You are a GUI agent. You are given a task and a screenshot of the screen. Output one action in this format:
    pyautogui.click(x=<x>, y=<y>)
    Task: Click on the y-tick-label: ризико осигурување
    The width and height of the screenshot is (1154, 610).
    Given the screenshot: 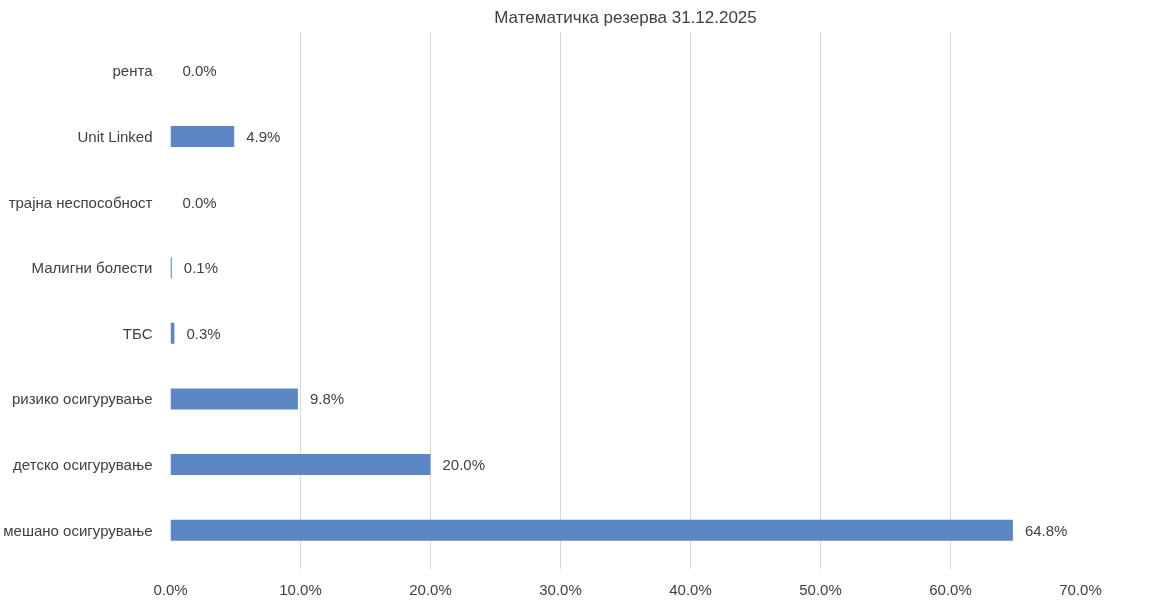 What is the action you would take?
    pyautogui.click(x=82, y=399)
    